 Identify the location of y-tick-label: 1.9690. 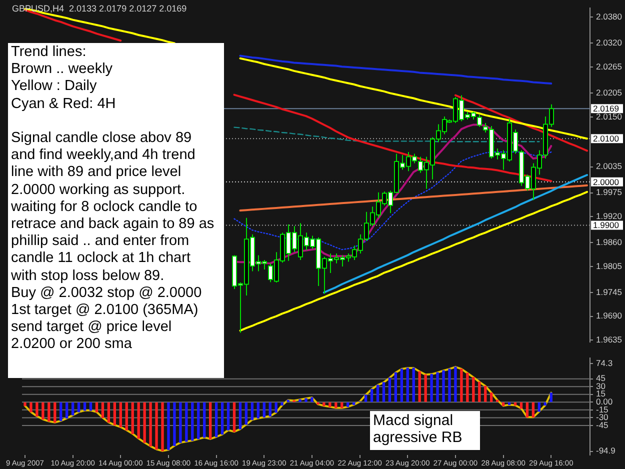
(609, 315).